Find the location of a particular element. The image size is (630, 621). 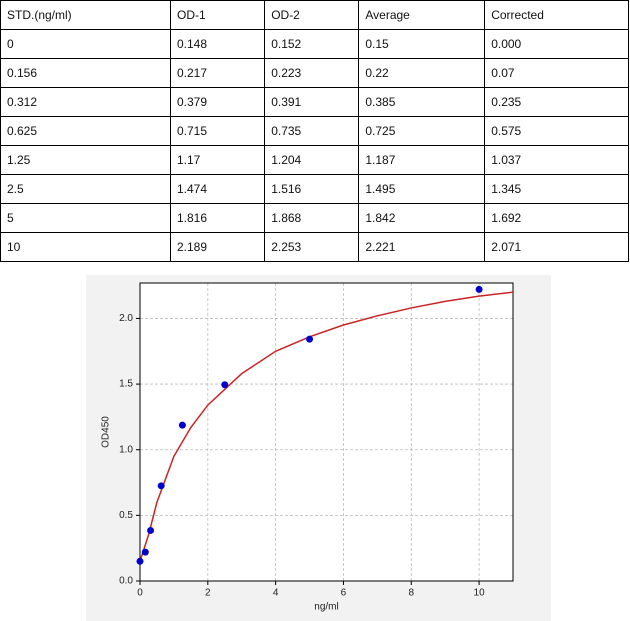

table-cell: 0.152 is located at coordinates (312, 44).